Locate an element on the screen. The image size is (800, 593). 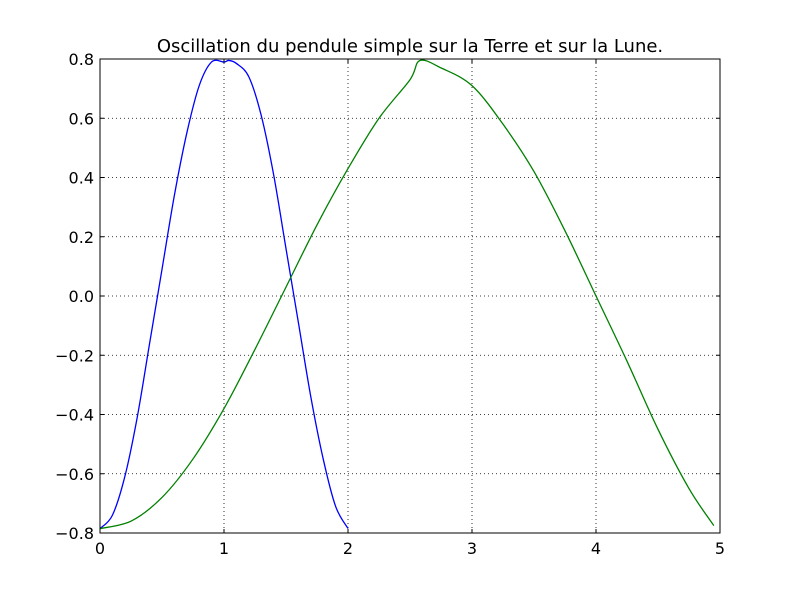
x-tick-label: 3 is located at coordinates (472, 548).